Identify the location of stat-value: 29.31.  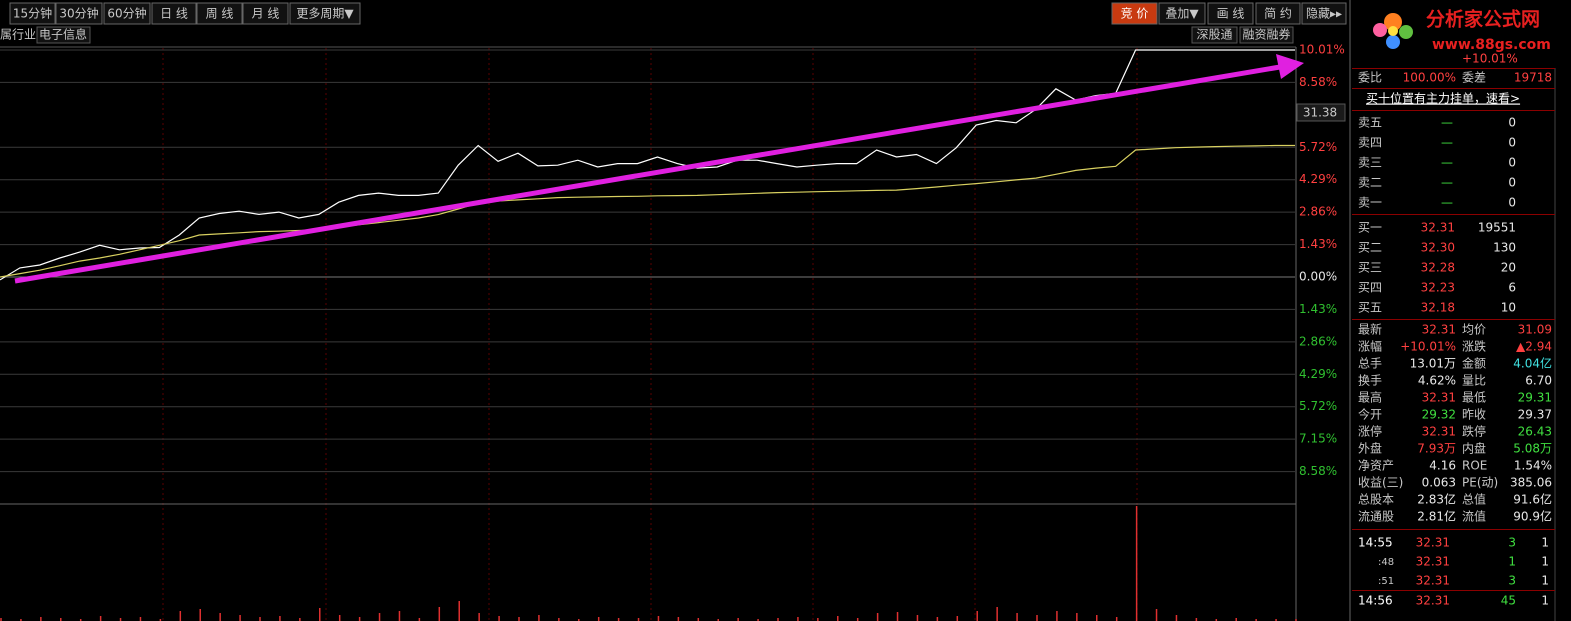
(1535, 398).